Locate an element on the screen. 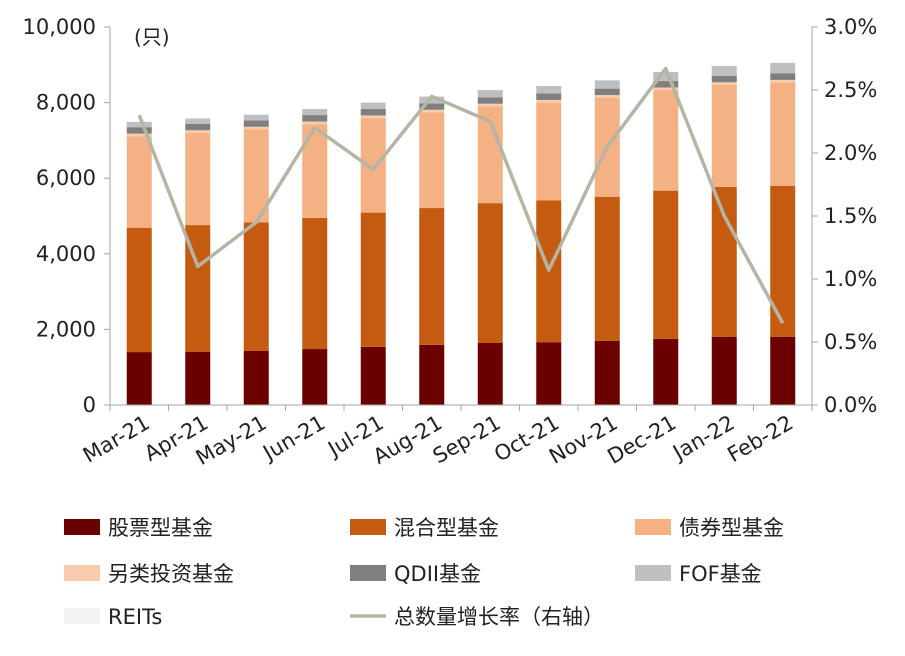 The height and width of the screenshot is (656, 905). legend-label: QDII基金 is located at coordinates (437, 574).